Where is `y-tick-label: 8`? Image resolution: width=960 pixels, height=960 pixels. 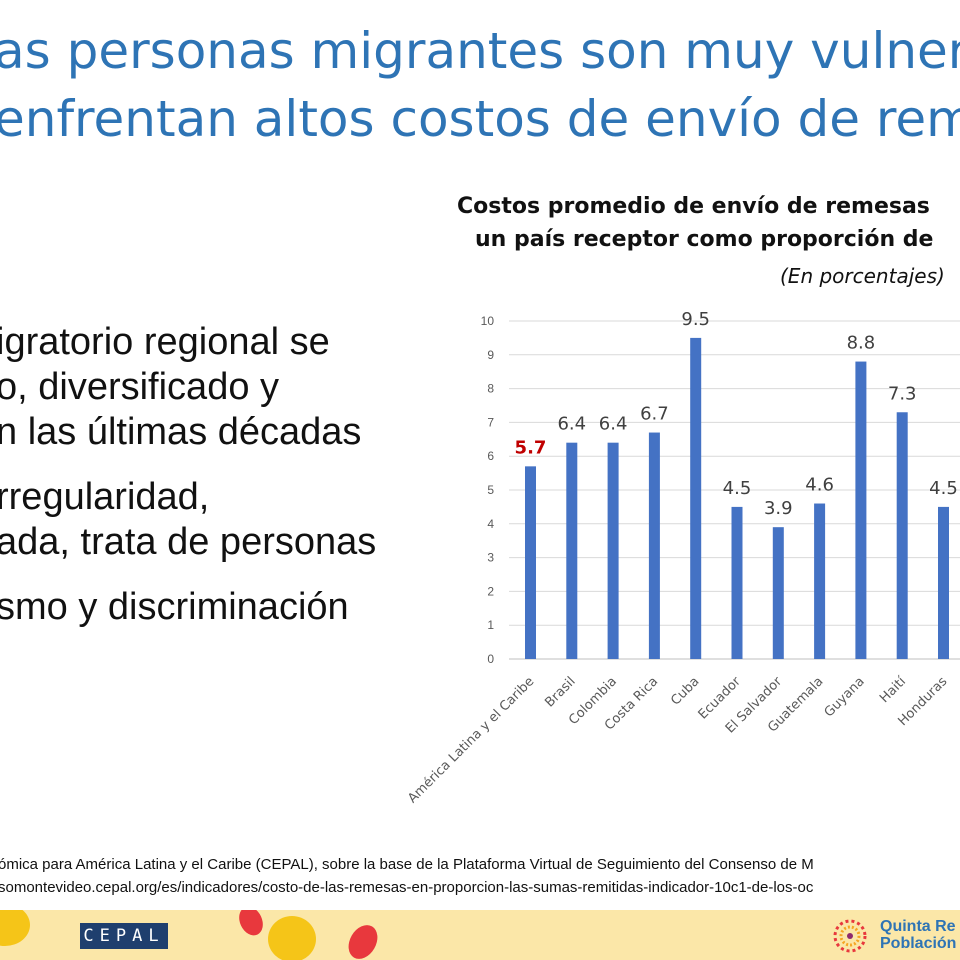 y-tick-label: 8 is located at coordinates (490, 389).